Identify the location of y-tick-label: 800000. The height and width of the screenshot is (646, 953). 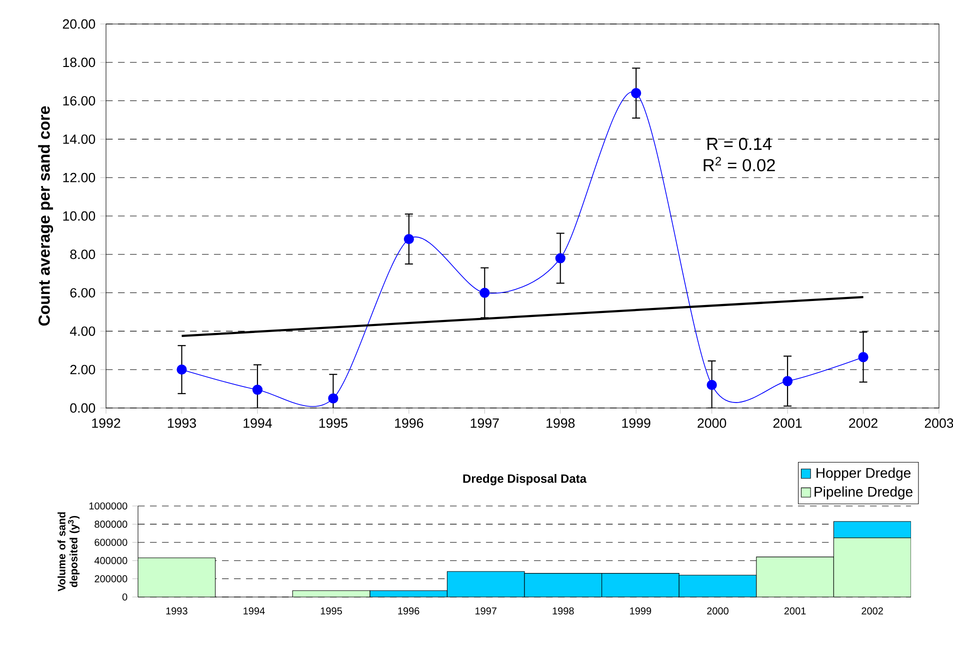
(111, 524).